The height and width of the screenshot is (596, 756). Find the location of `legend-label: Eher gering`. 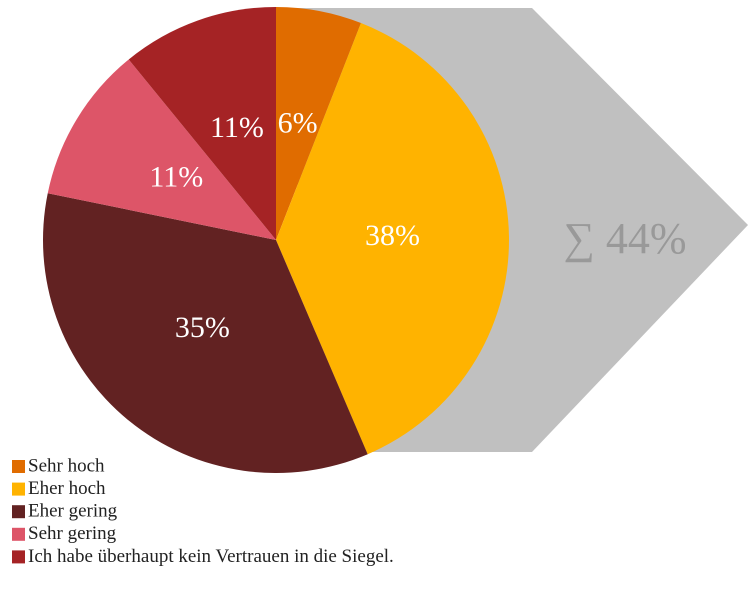

legend-label: Eher gering is located at coordinates (73, 511).